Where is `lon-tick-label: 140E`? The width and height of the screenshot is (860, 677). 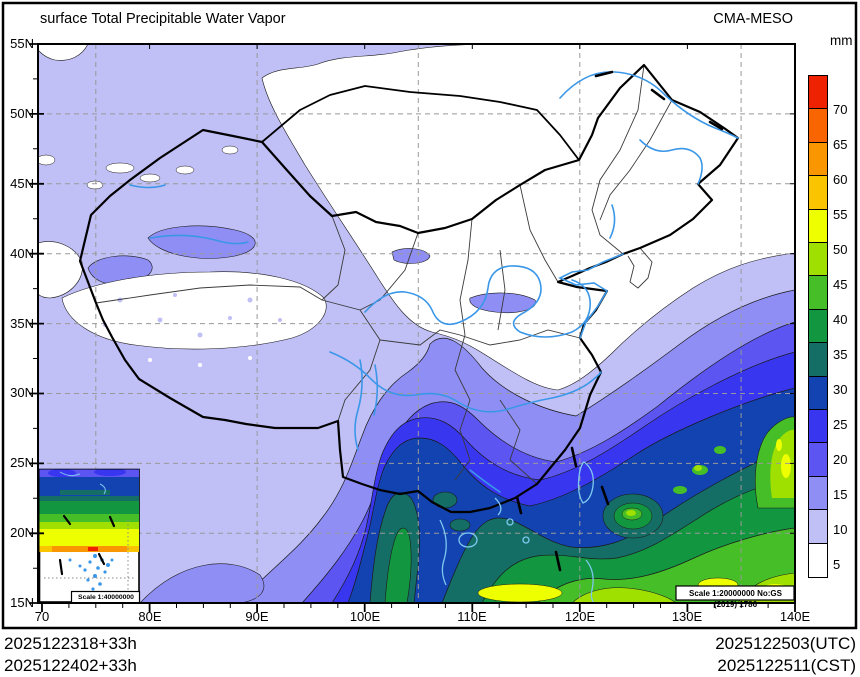 lon-tick-label: 140E is located at coordinates (795, 616).